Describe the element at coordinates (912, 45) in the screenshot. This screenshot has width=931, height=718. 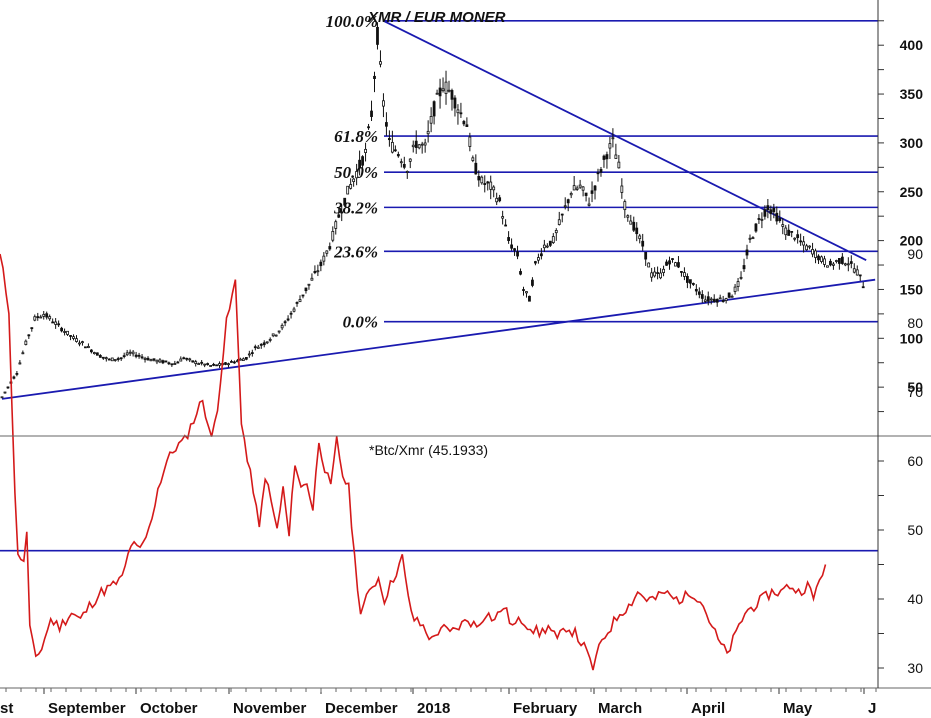
I see `y-tick-label: 400` at that location.